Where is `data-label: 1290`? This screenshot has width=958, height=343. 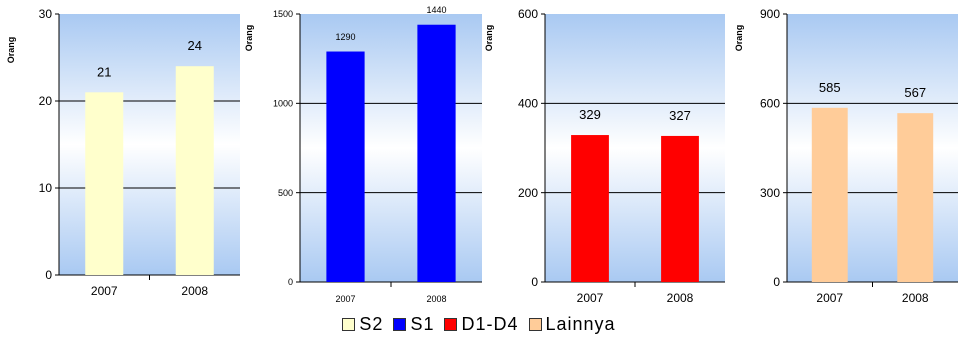 data-label: 1290 is located at coordinates (345, 37).